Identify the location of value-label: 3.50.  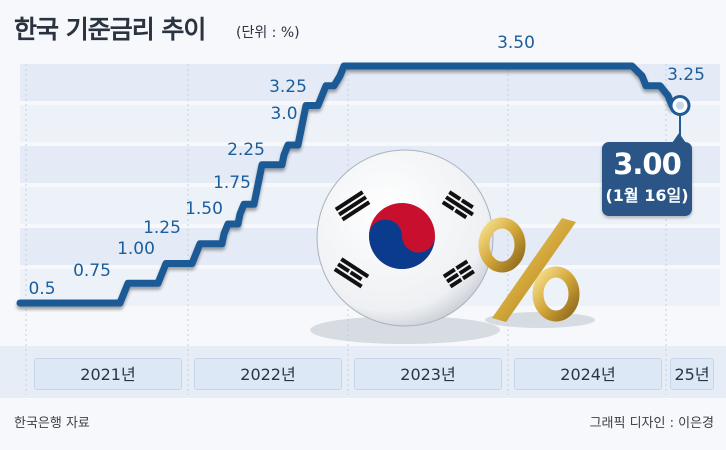
(516, 43).